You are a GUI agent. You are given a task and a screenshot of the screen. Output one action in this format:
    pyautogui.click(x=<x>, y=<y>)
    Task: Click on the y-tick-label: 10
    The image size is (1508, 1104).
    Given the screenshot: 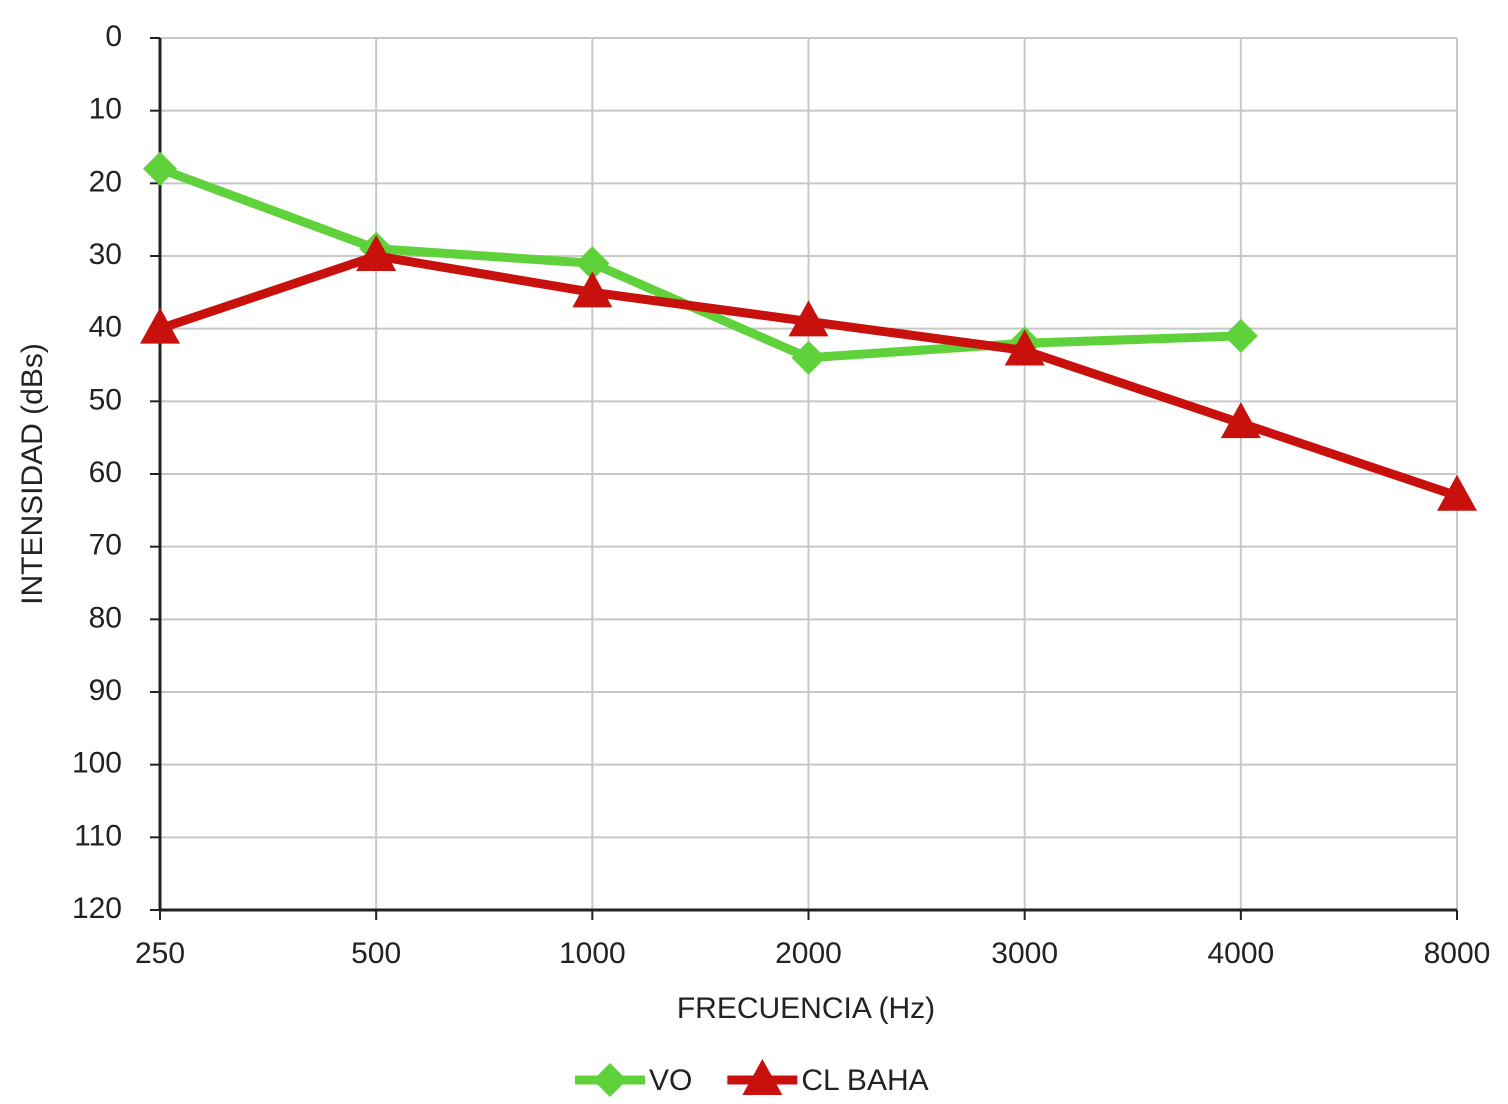 What is the action you would take?
    pyautogui.click(x=105, y=109)
    